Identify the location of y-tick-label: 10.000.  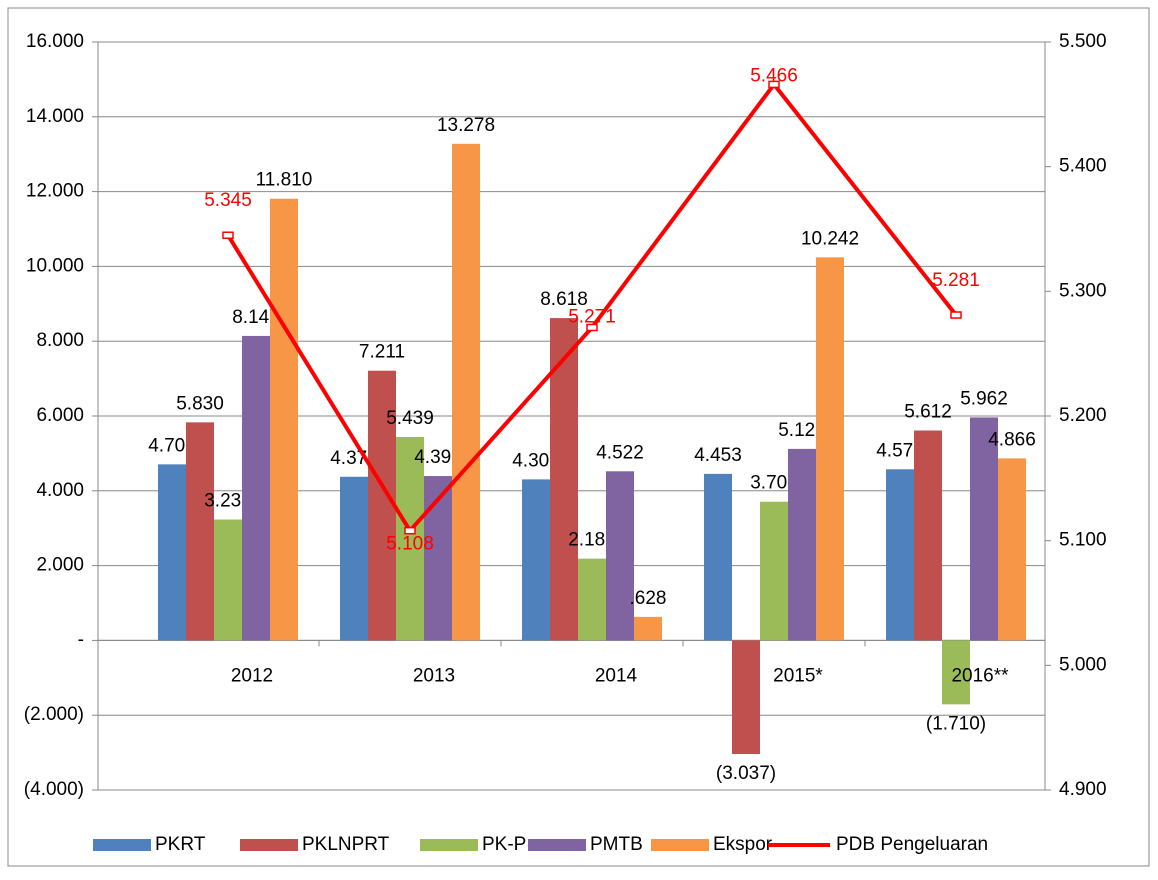
(55, 265).